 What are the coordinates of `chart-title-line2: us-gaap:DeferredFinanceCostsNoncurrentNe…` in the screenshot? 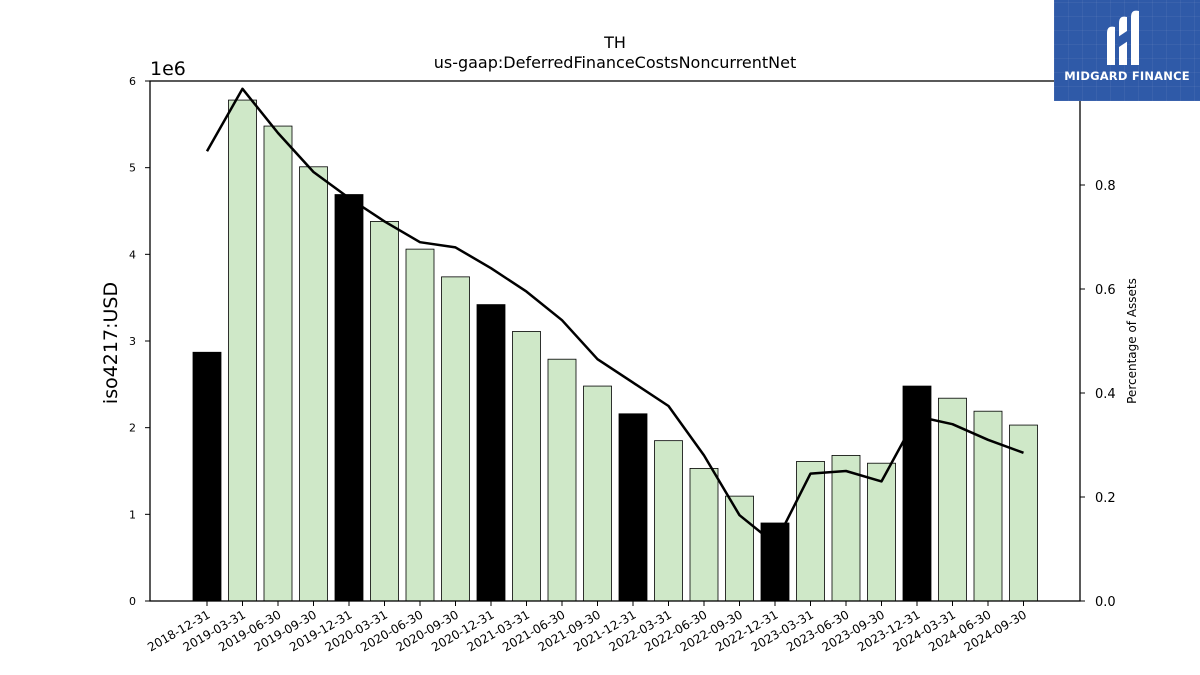 It's located at (615, 62).